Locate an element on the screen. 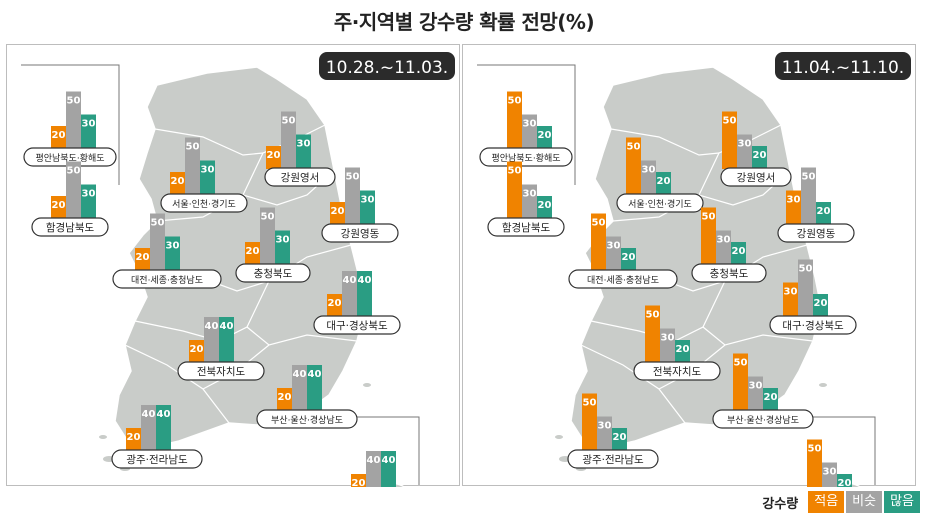  region-label: 강원영동 is located at coordinates (360, 234).